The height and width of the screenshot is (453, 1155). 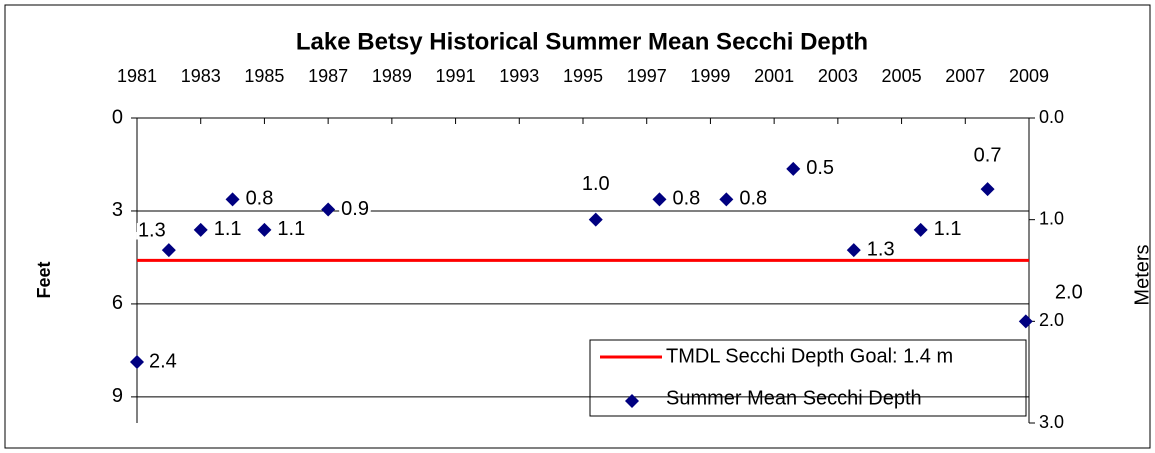 What do you see at coordinates (117, 210) in the screenshot?
I see `y-tick-label: 3` at bounding box center [117, 210].